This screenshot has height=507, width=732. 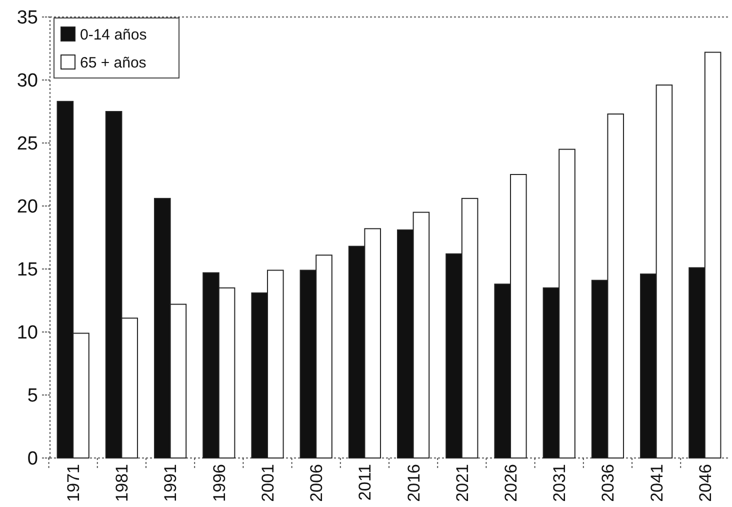 What do you see at coordinates (27, 144) in the screenshot?
I see `y-tick-label: 25` at bounding box center [27, 144].